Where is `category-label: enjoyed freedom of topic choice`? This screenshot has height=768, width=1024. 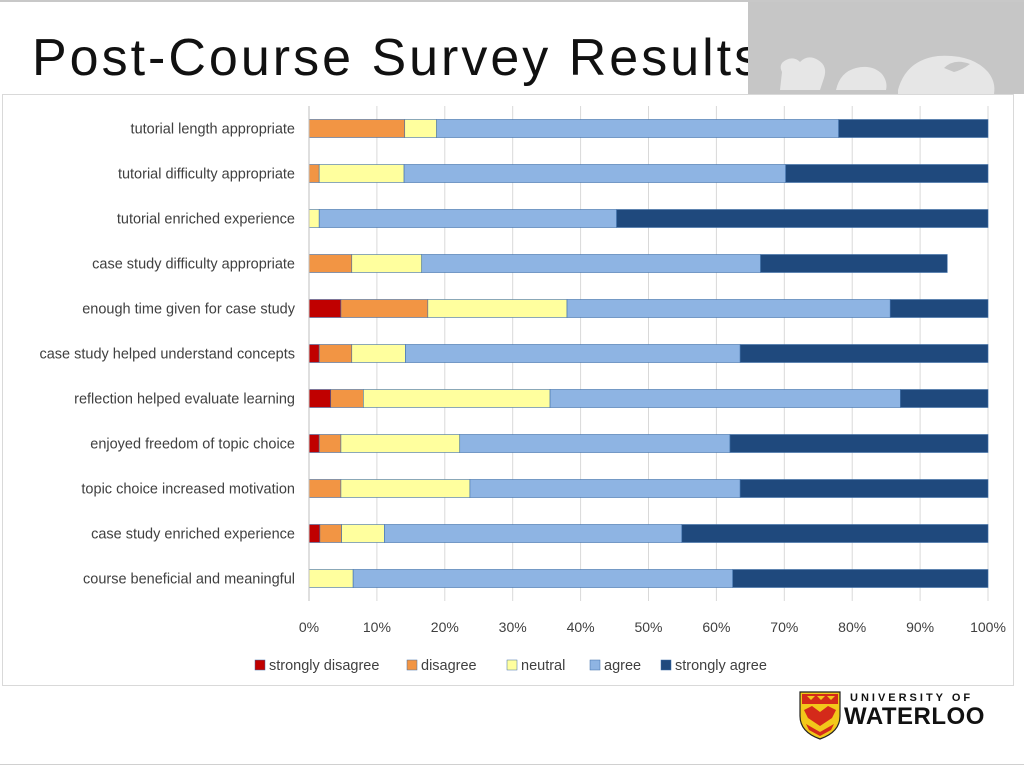 category-label: enjoyed freedom of topic choice is located at coordinates (192, 445).